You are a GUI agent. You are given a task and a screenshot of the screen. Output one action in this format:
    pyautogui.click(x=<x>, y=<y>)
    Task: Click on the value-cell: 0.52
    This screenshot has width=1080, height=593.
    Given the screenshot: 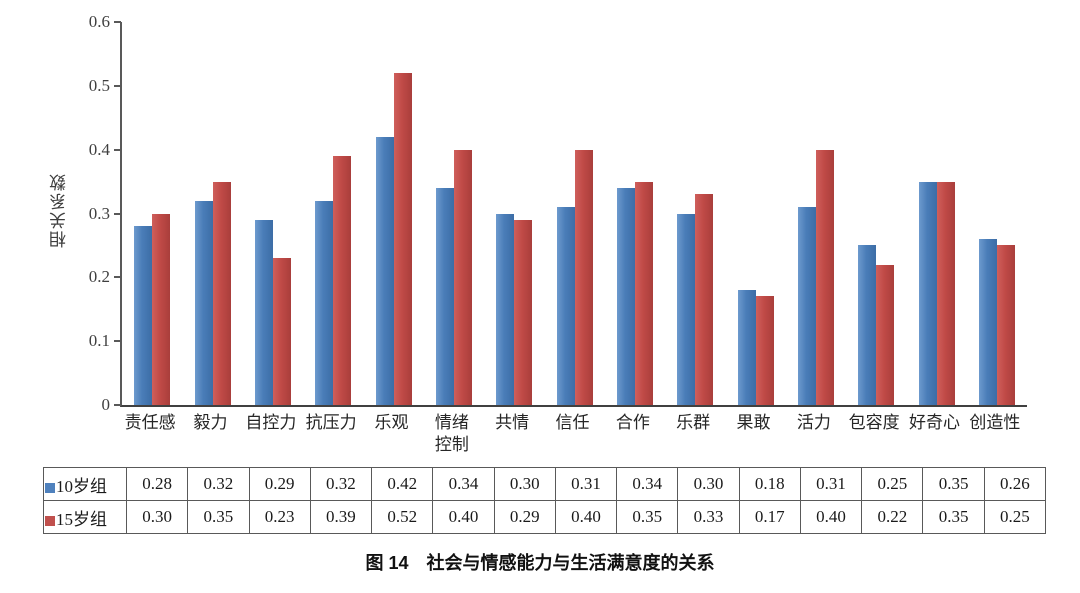 What is the action you would take?
    pyautogui.click(x=402, y=517)
    